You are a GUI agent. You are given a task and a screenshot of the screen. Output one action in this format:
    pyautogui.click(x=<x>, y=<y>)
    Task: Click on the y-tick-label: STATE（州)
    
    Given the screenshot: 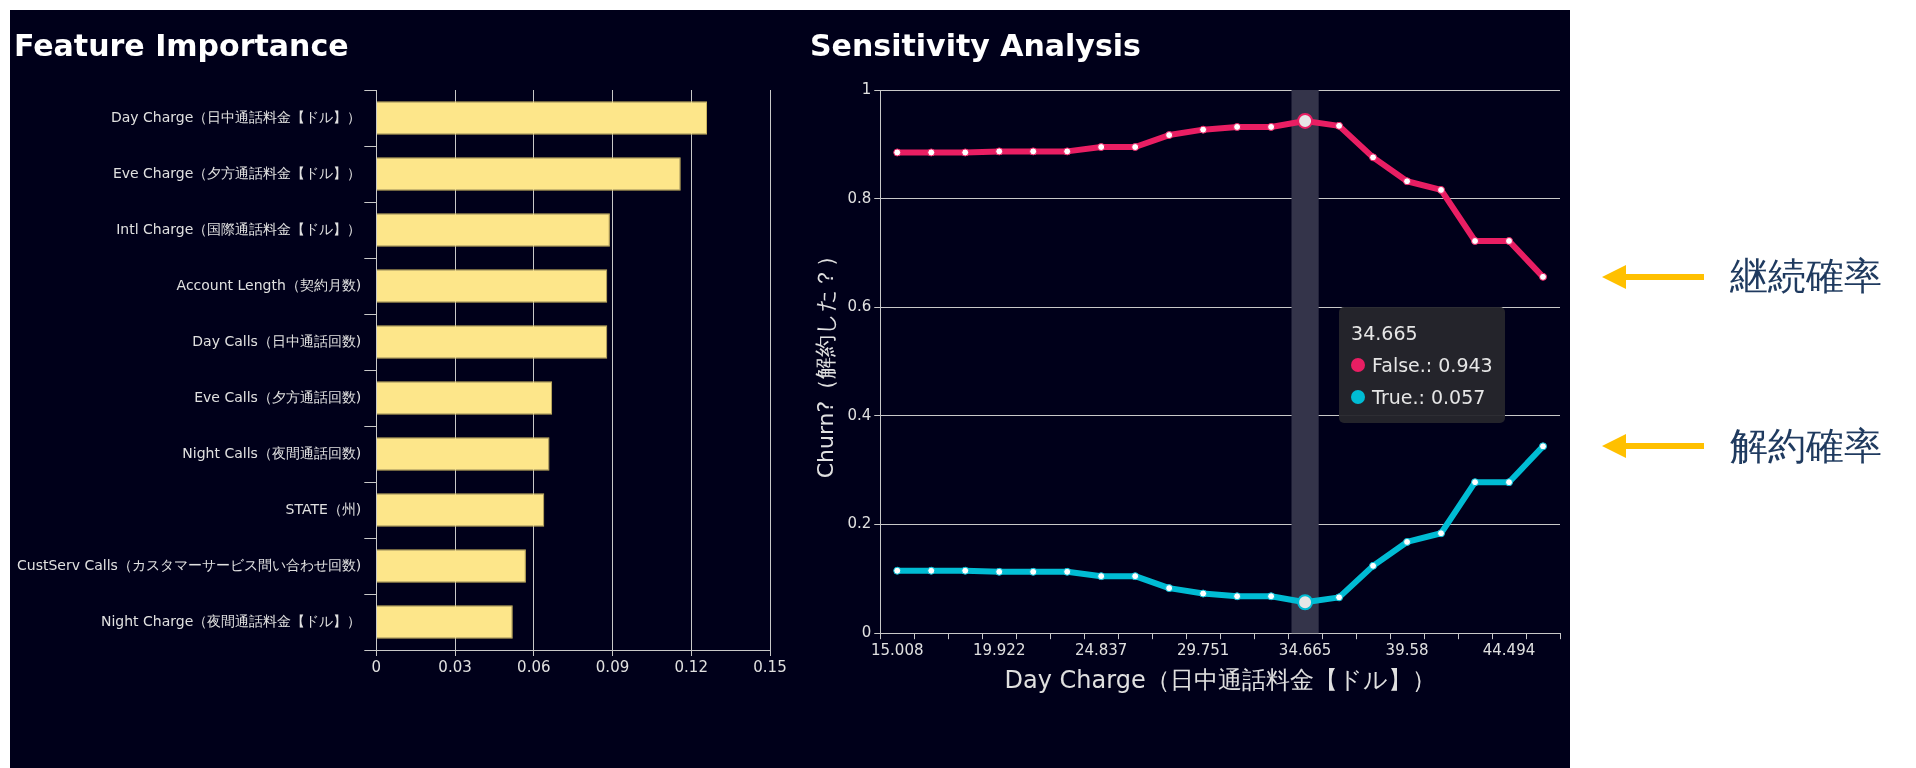 What is the action you would take?
    pyautogui.click(x=323, y=508)
    